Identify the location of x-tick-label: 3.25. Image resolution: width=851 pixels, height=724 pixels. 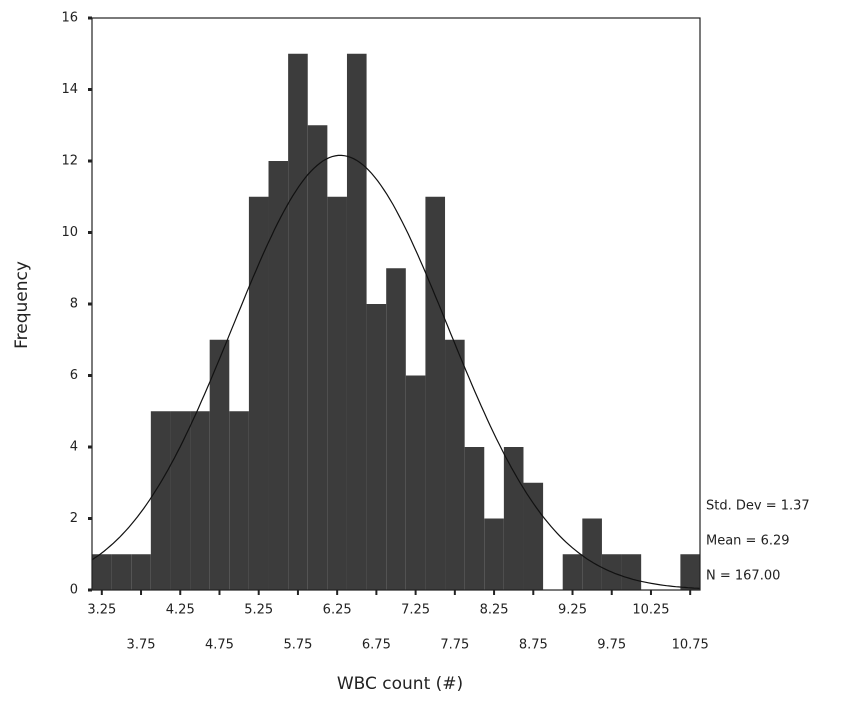
(101, 610).